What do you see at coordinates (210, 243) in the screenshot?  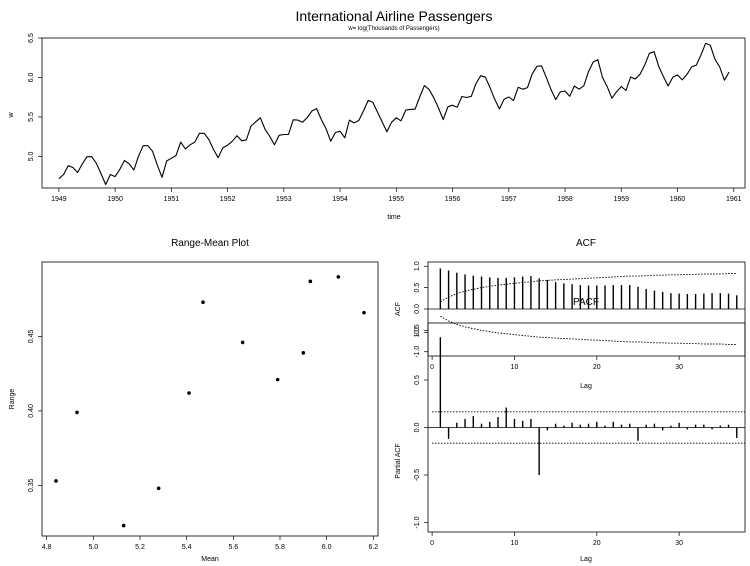 I see `rm-title: Range-Mean Plot` at bounding box center [210, 243].